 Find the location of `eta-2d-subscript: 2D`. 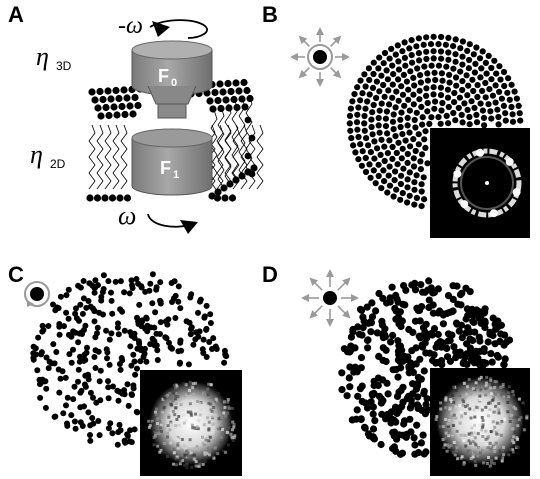

eta-2d-subscript: 2D is located at coordinates (58, 164).